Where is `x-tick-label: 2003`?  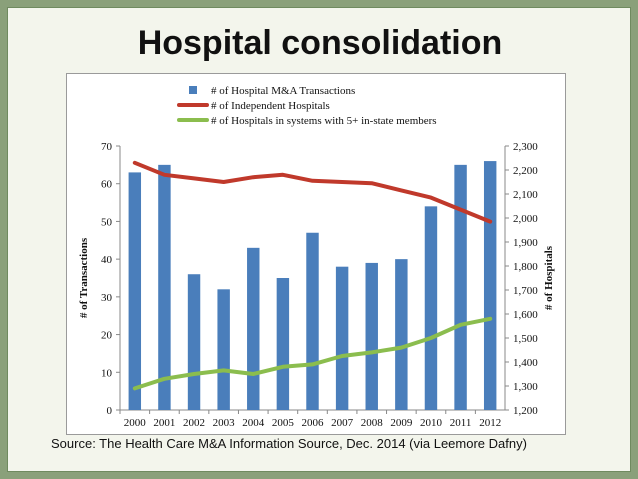 x-tick-label: 2003 is located at coordinates (224, 423).